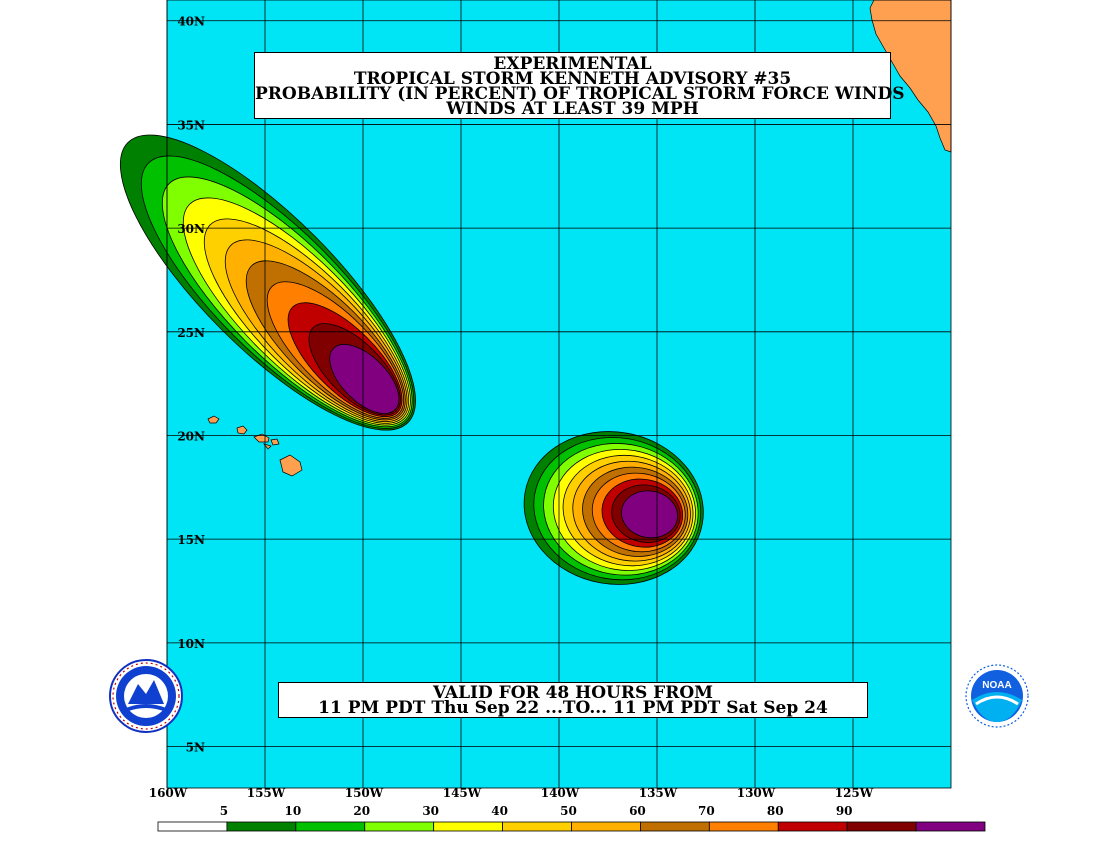  What do you see at coordinates (146, 696) in the screenshot?
I see `nws-logo` at bounding box center [146, 696].